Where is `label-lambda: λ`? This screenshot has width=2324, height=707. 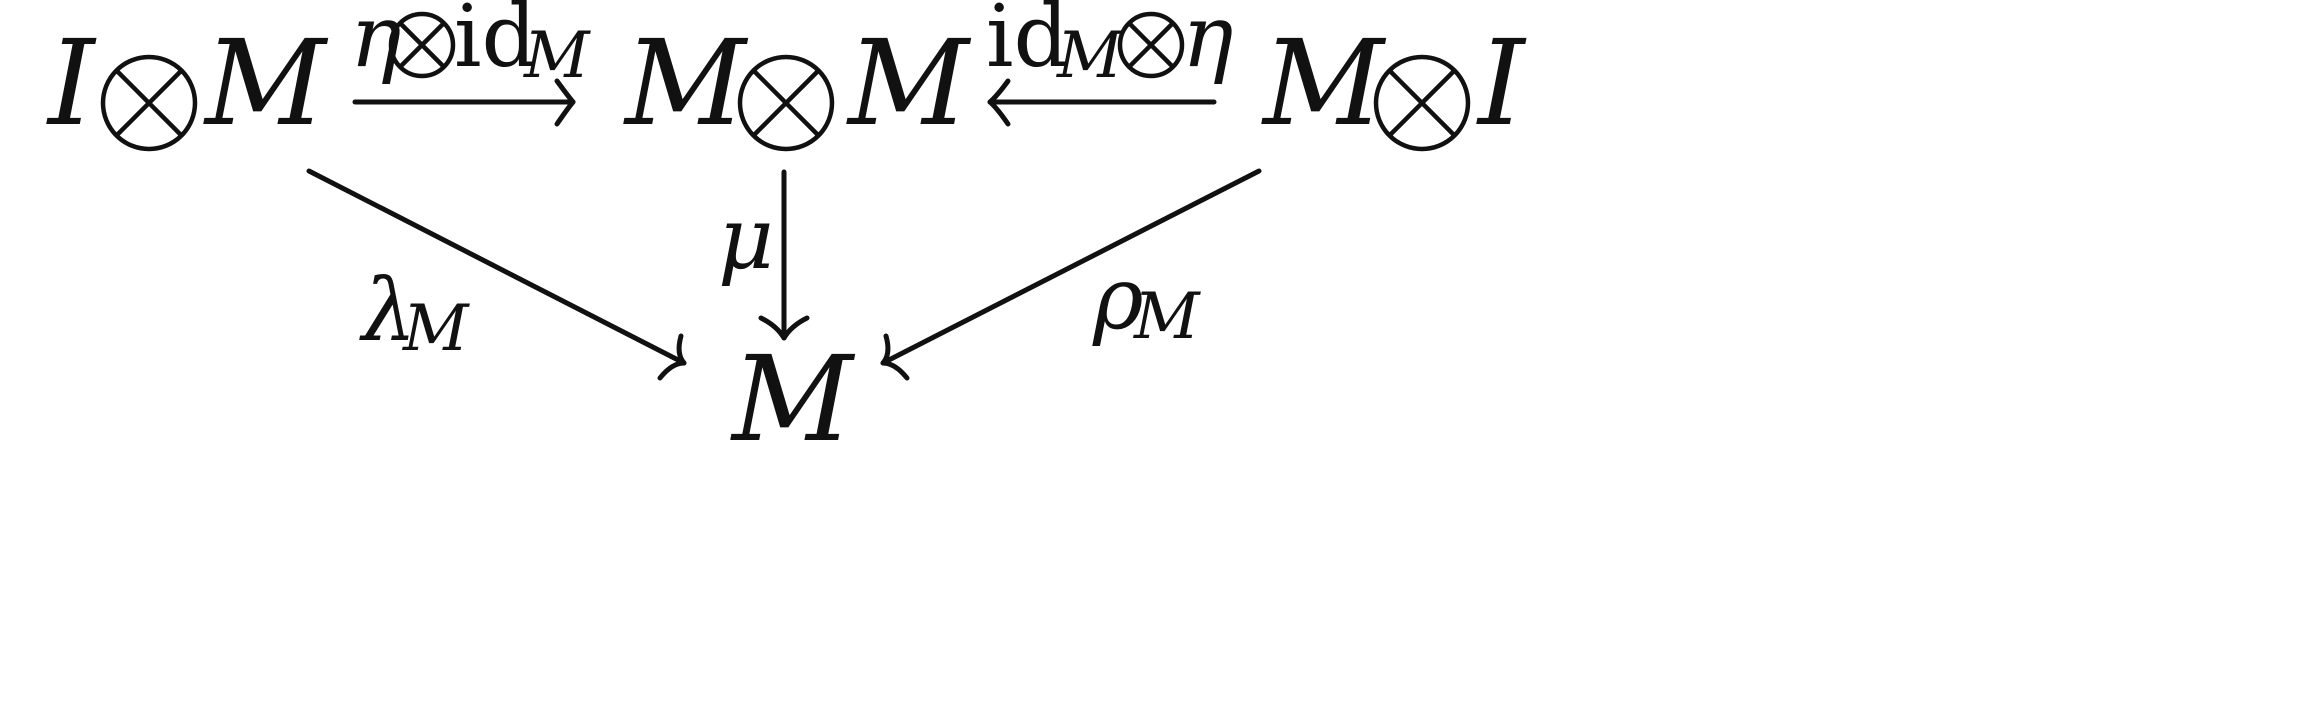
label-lambda: λ is located at coordinates (388, 311).